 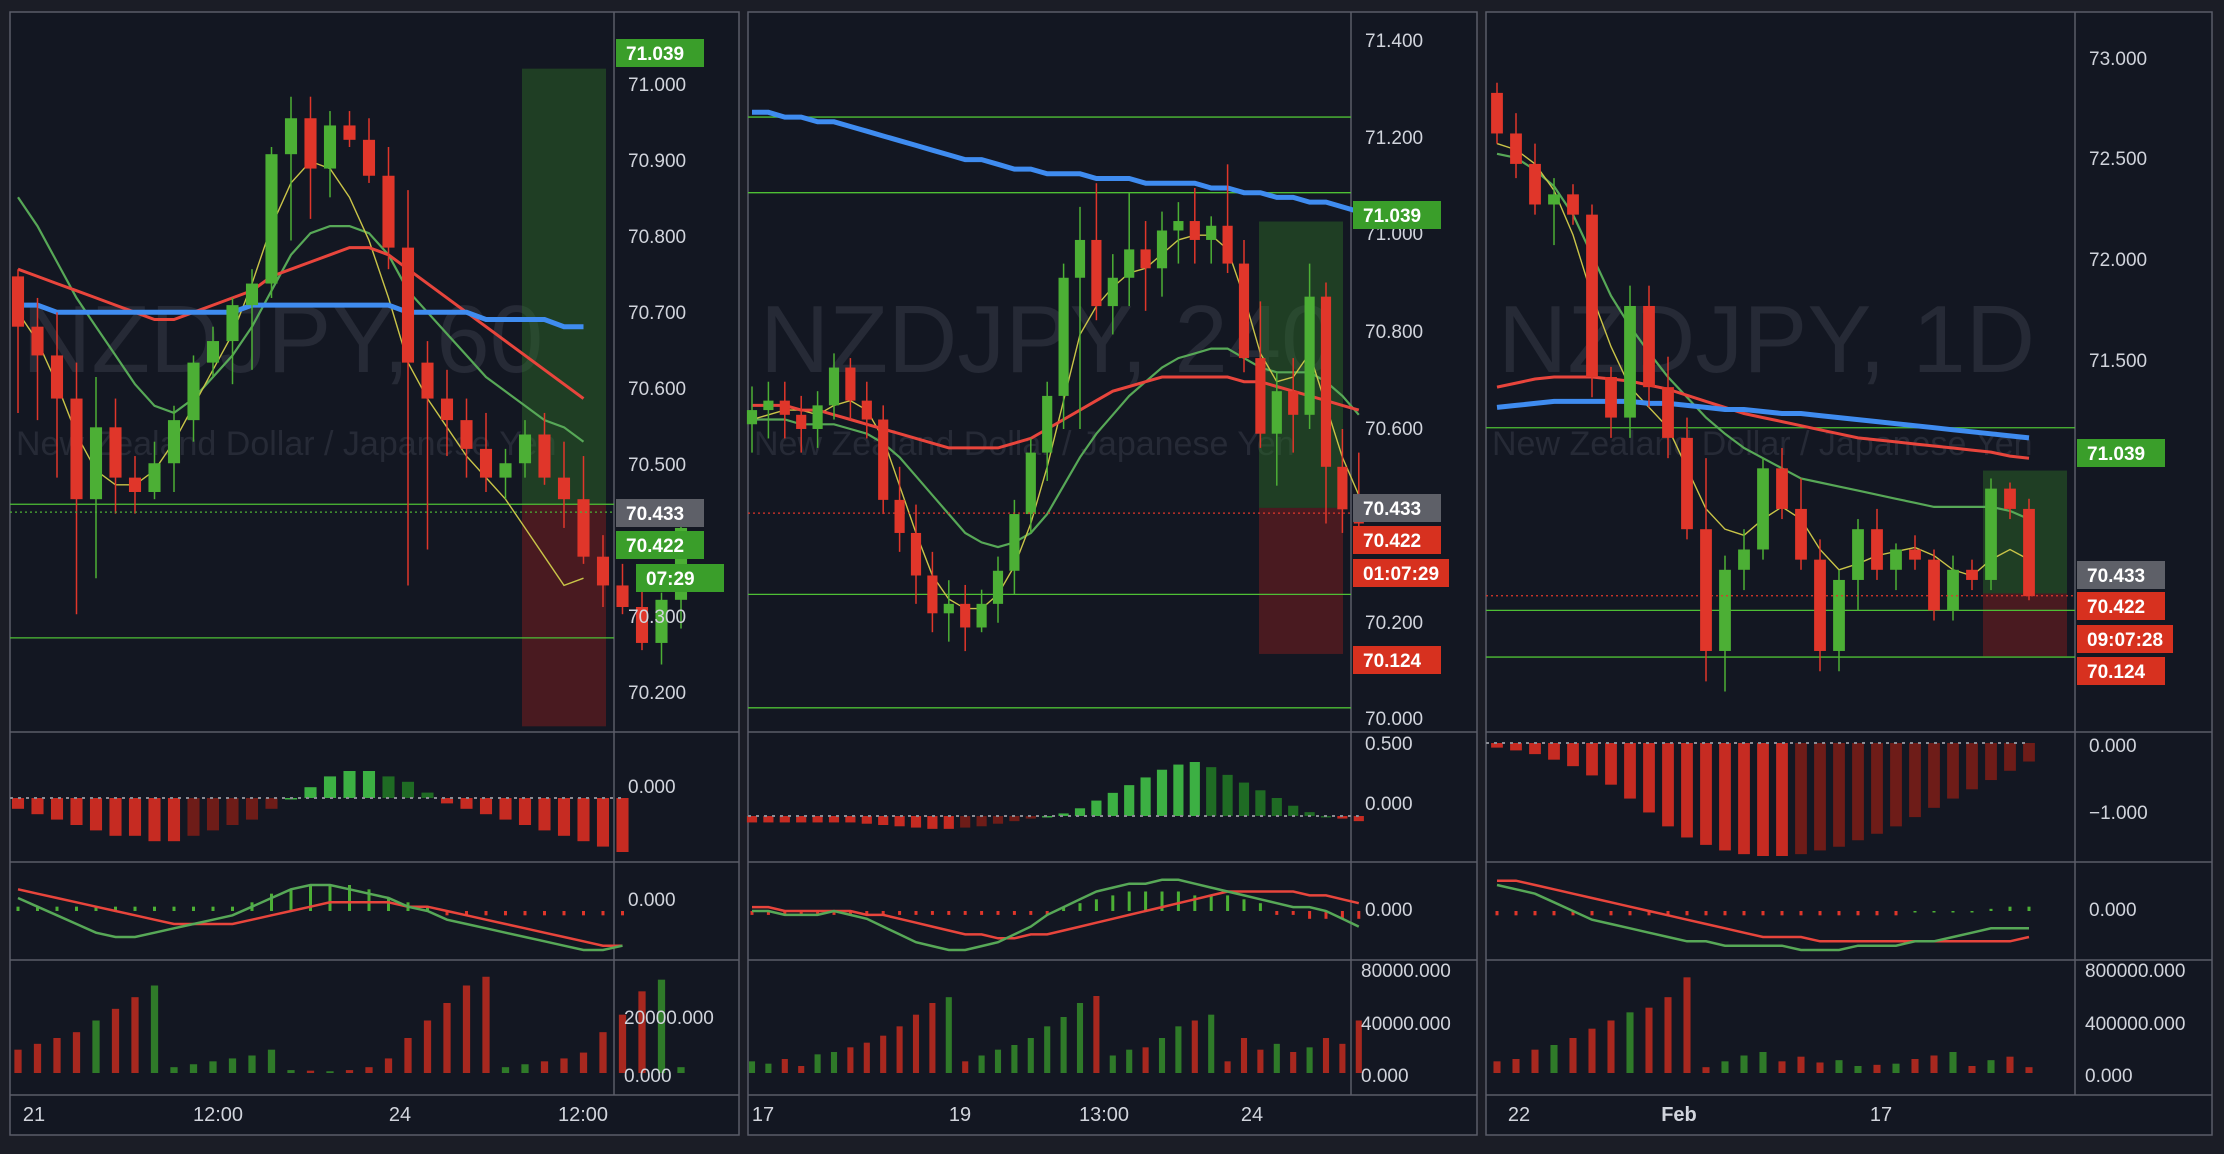 What do you see at coordinates (657, 313) in the screenshot?
I see `price-tick-label: 70.700` at bounding box center [657, 313].